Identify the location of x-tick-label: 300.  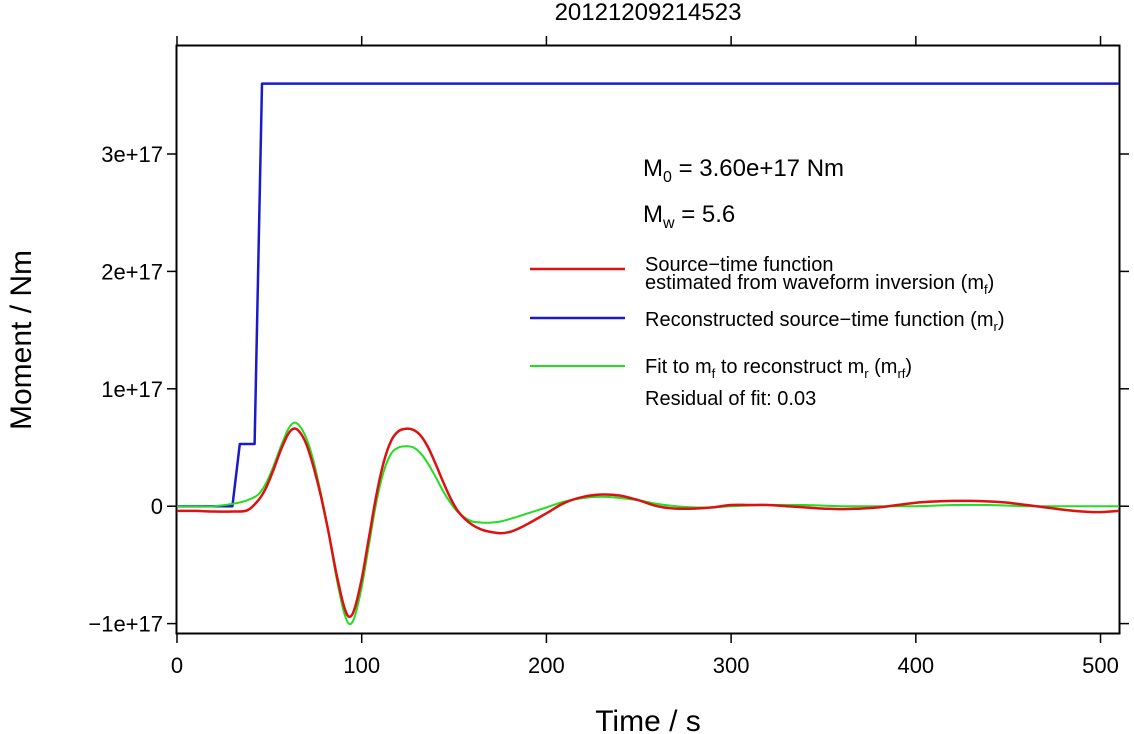
(731, 665).